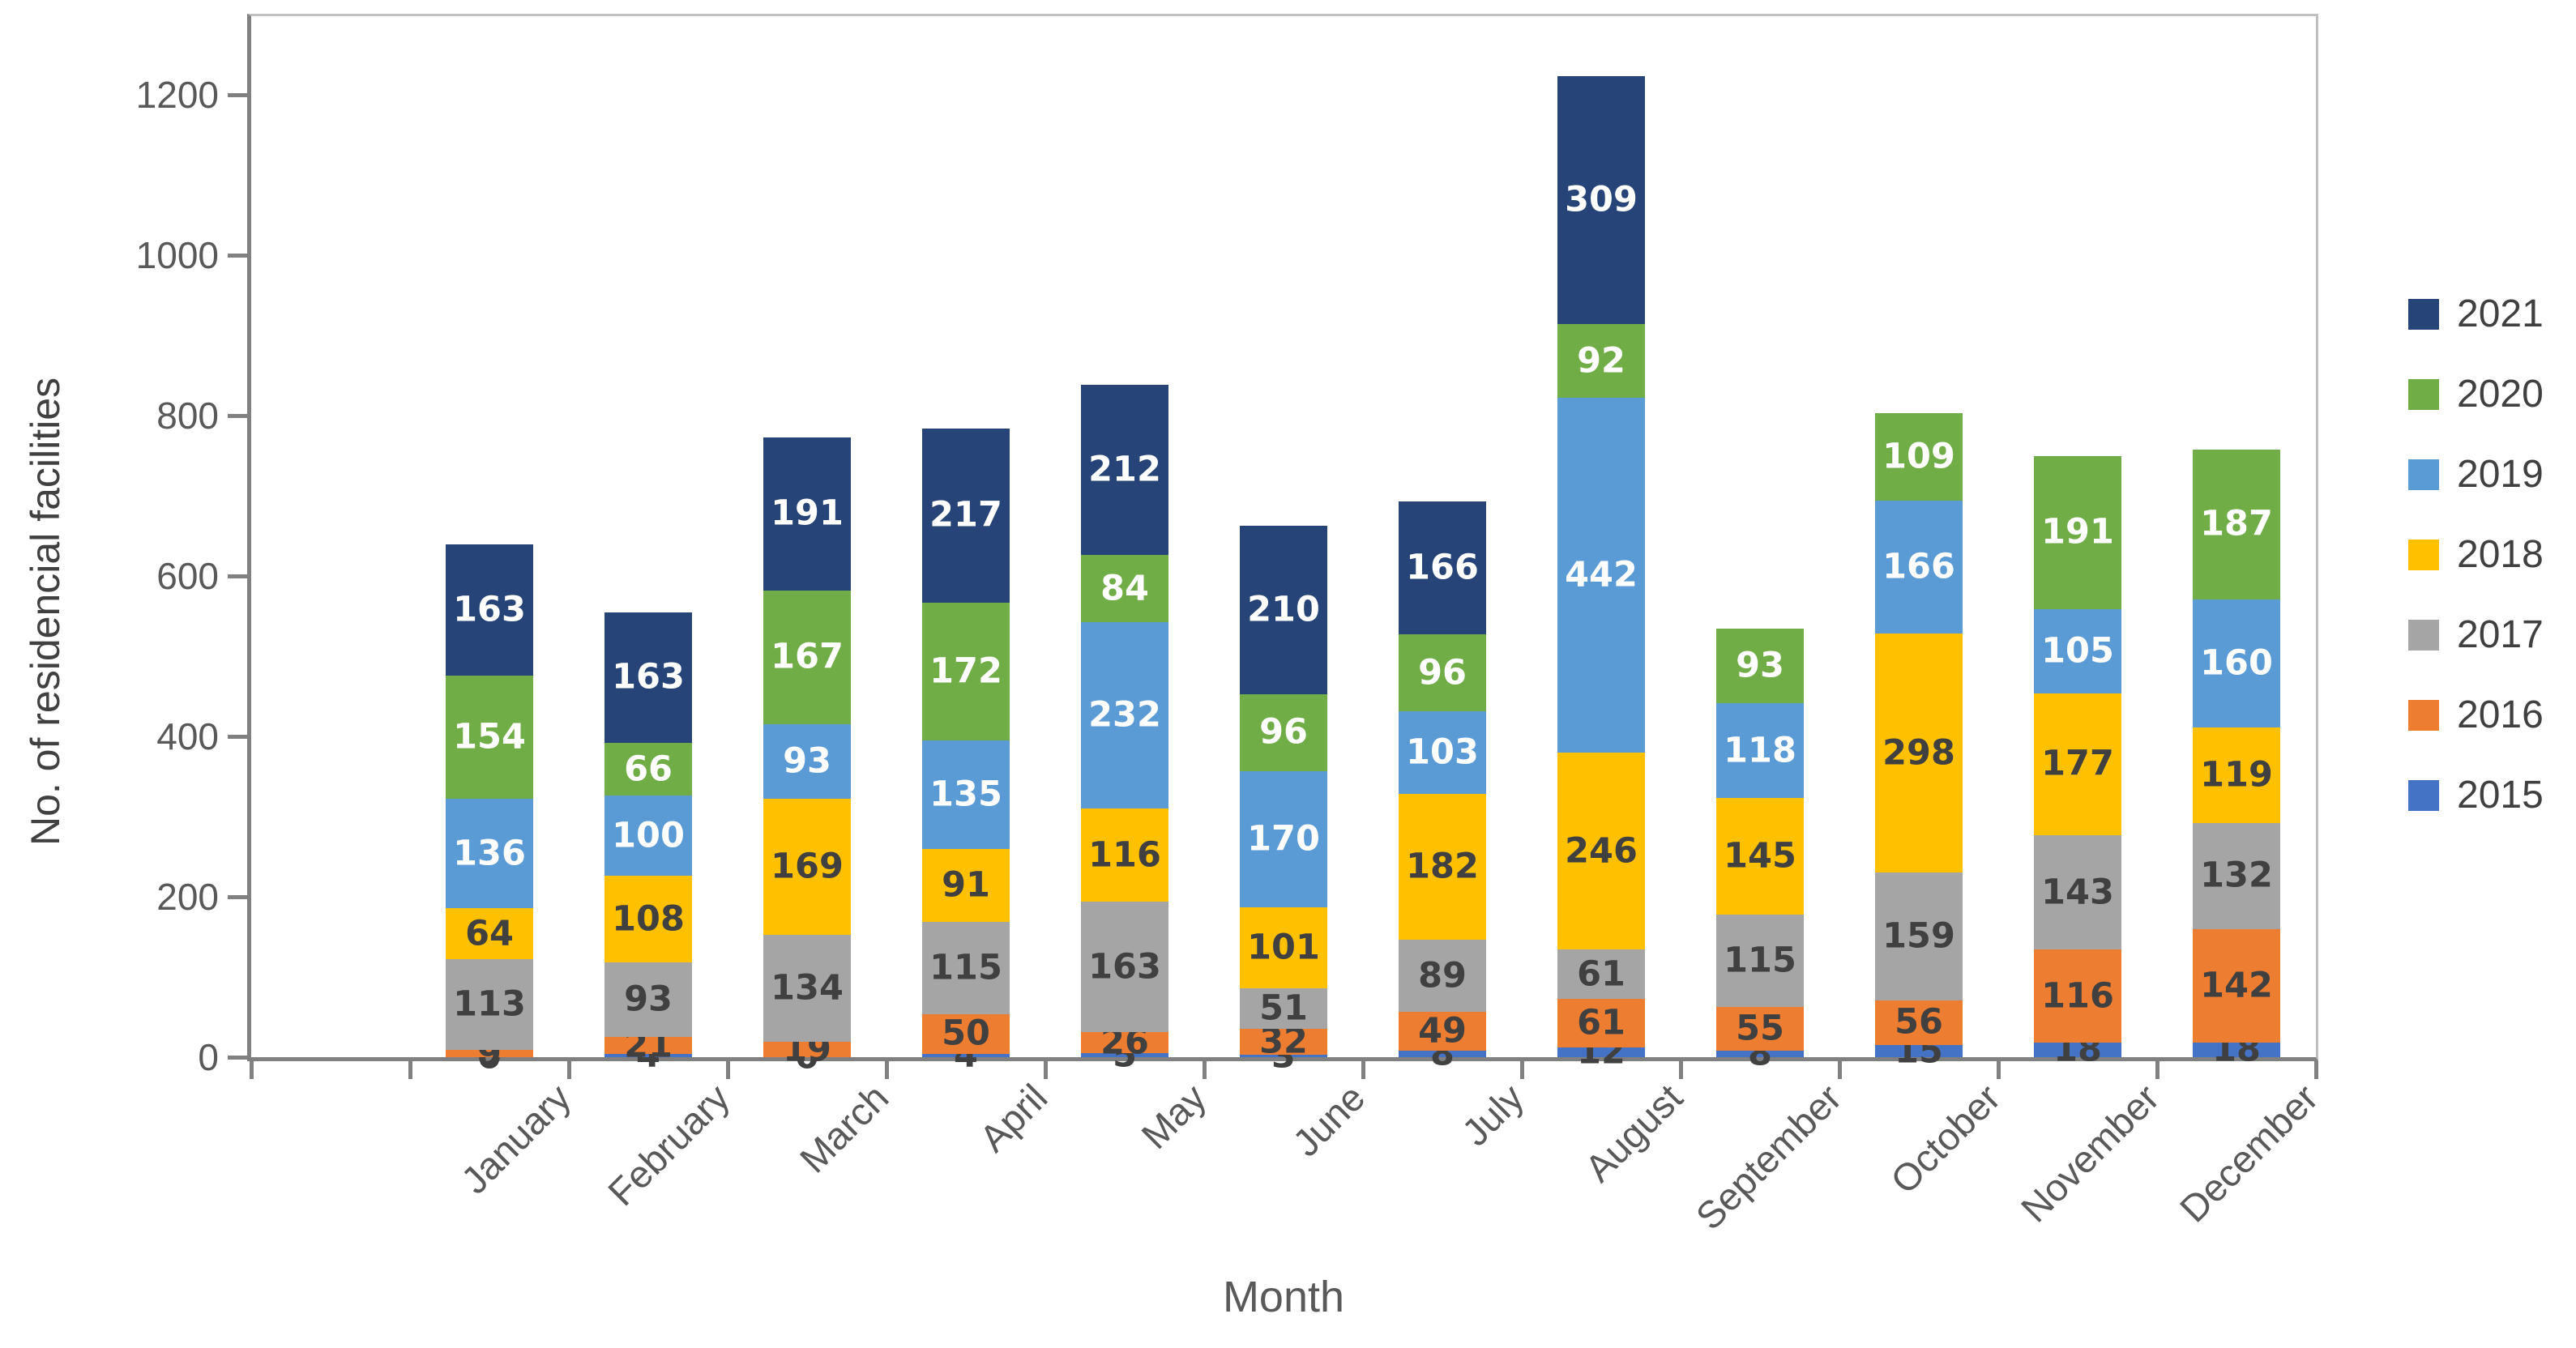 This screenshot has height=1348, width=2576. Describe the element at coordinates (1174, 1116) in the screenshot. I see `x-axis-category-label: May` at that location.